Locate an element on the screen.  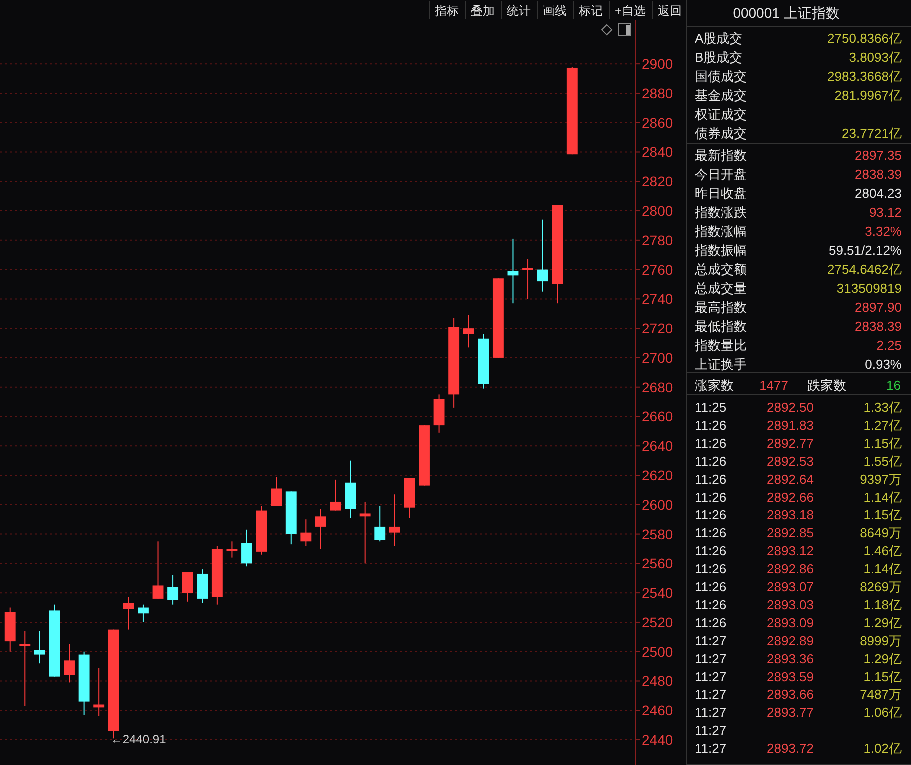
data-label: 2892.86 is located at coordinates (790, 569).